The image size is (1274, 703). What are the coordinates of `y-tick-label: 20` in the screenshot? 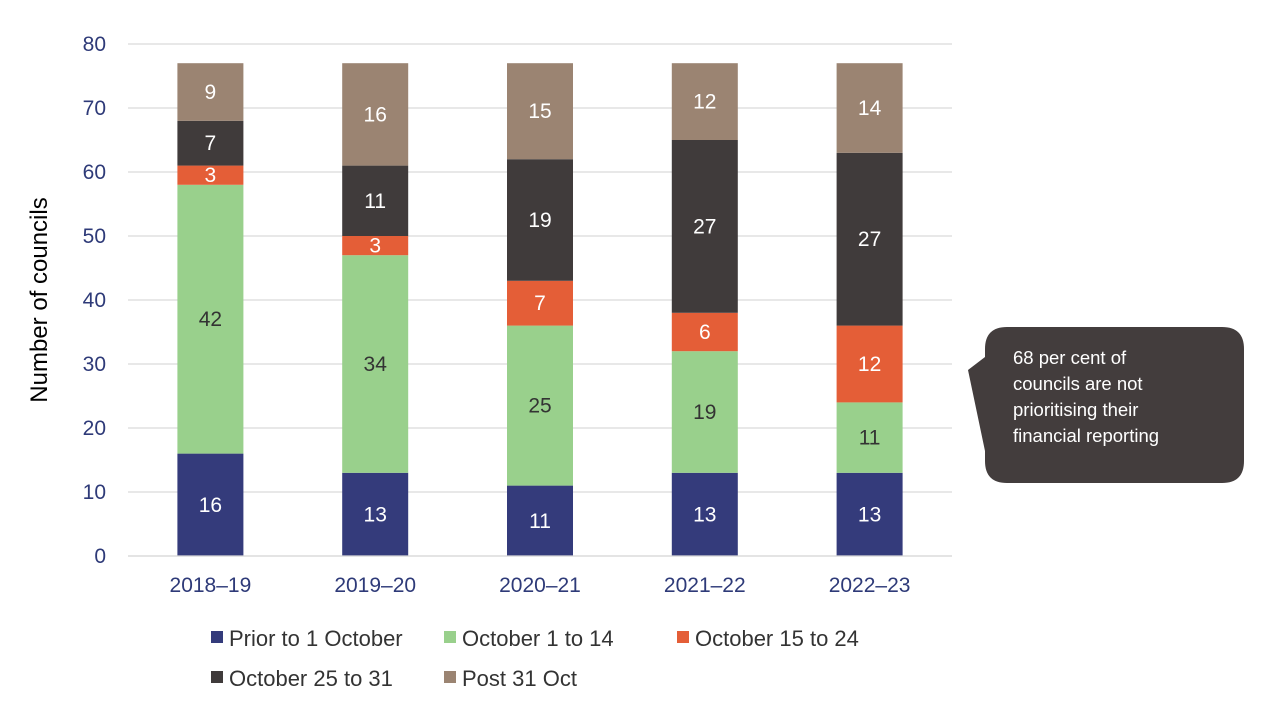 It's located at (94, 428).